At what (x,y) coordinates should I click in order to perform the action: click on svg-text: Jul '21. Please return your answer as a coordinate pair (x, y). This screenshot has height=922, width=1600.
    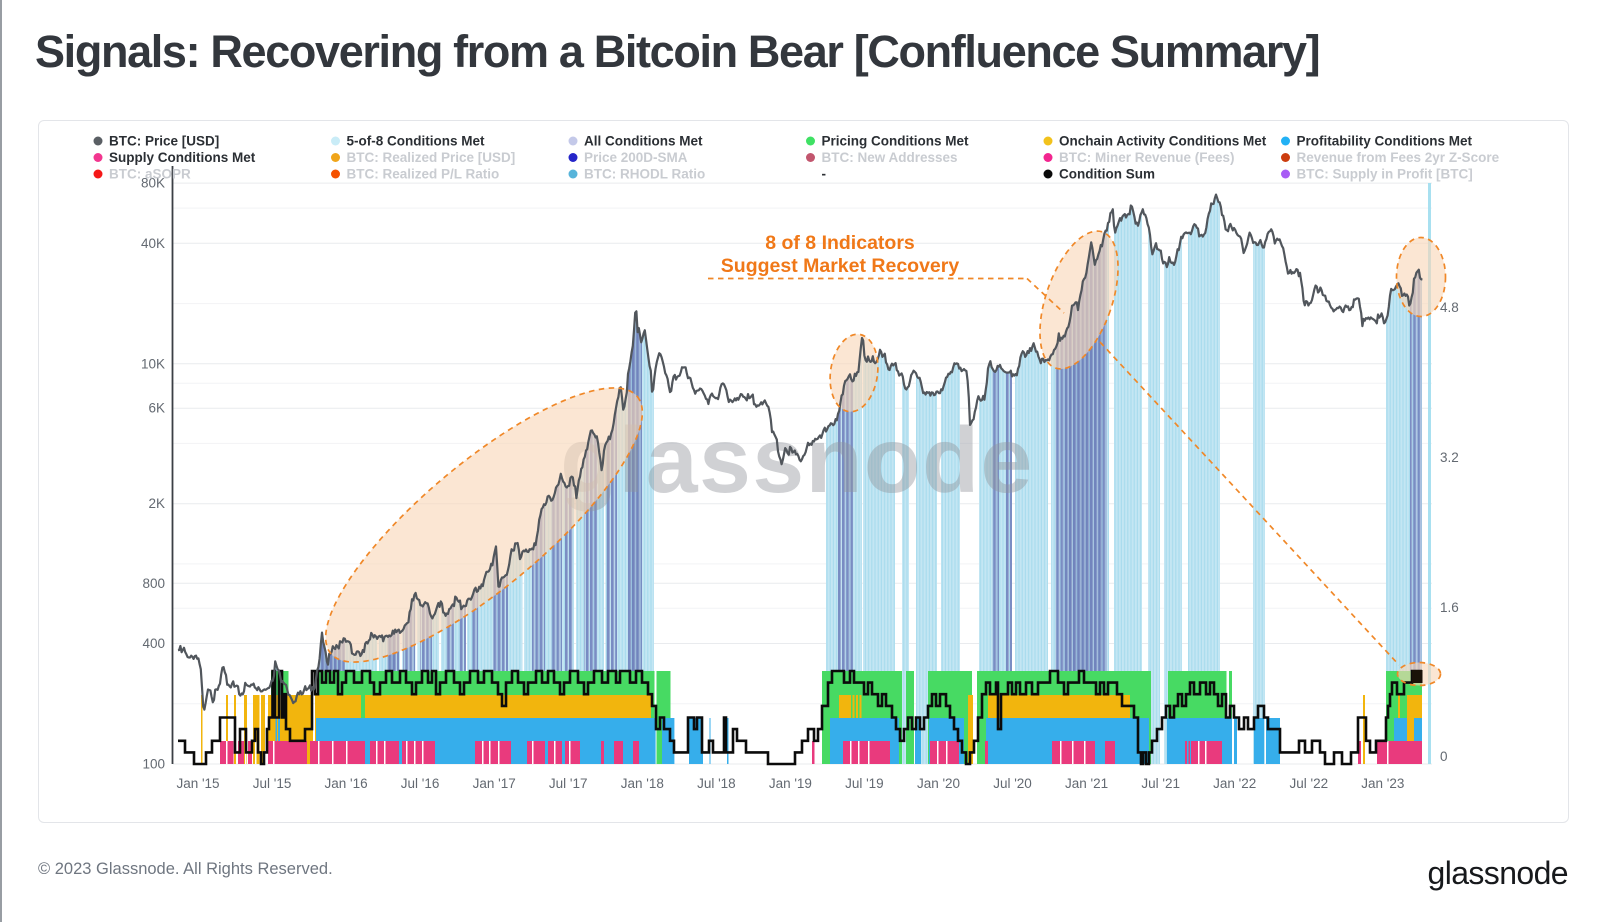
    Looking at the image, I should click on (1160, 783).